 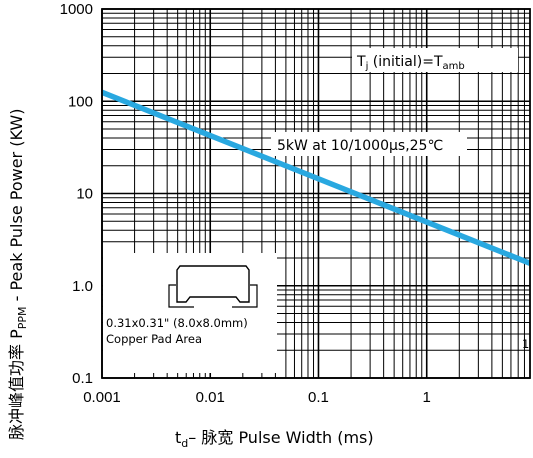 I want to click on pad-left-bracket, so click(x=181, y=296).